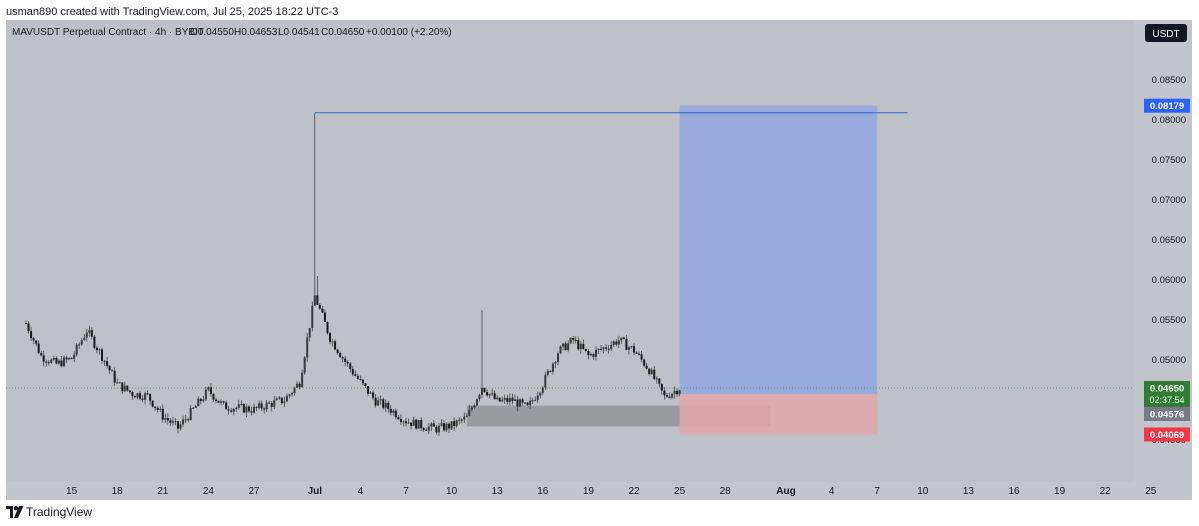 The image size is (1199, 526). I want to click on legend-symbol: MAVUSDT Perpetual Contract · 4h · BYBIT, so click(108, 32).